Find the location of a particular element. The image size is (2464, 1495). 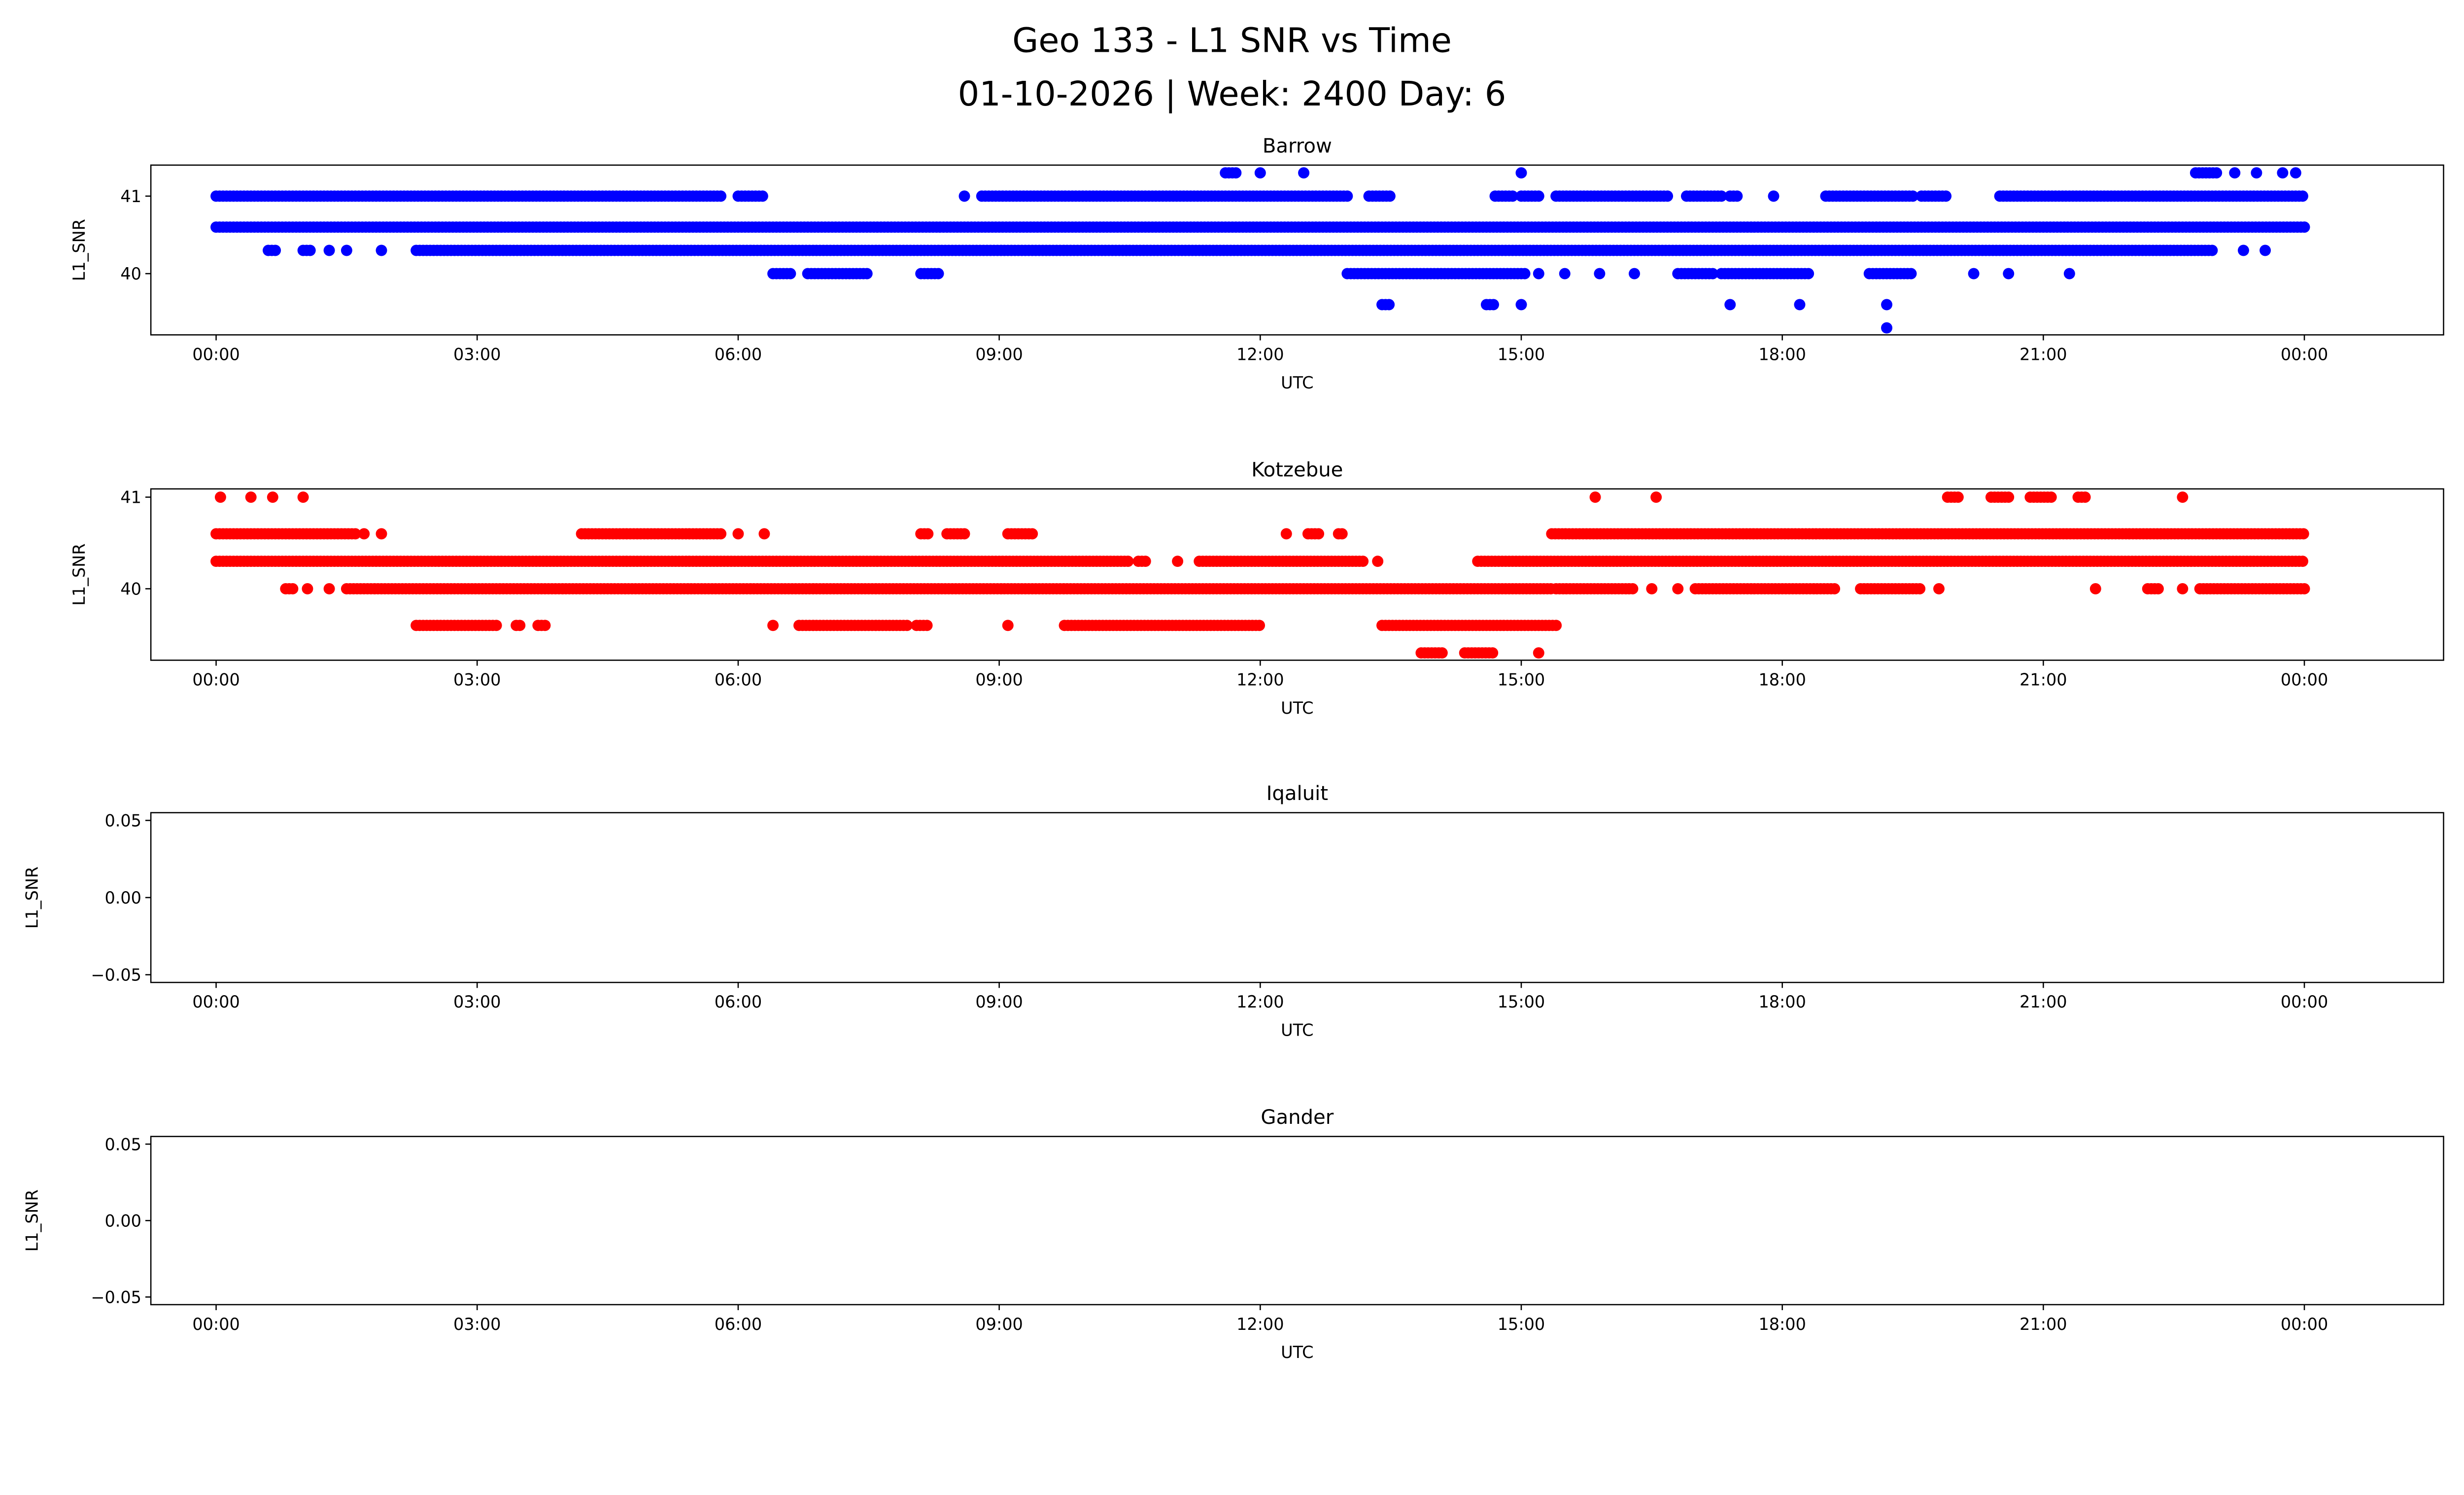

suptitle-line-2: 01-10-2026 | Week: 2400 Day: 6 is located at coordinates (1232, 94).